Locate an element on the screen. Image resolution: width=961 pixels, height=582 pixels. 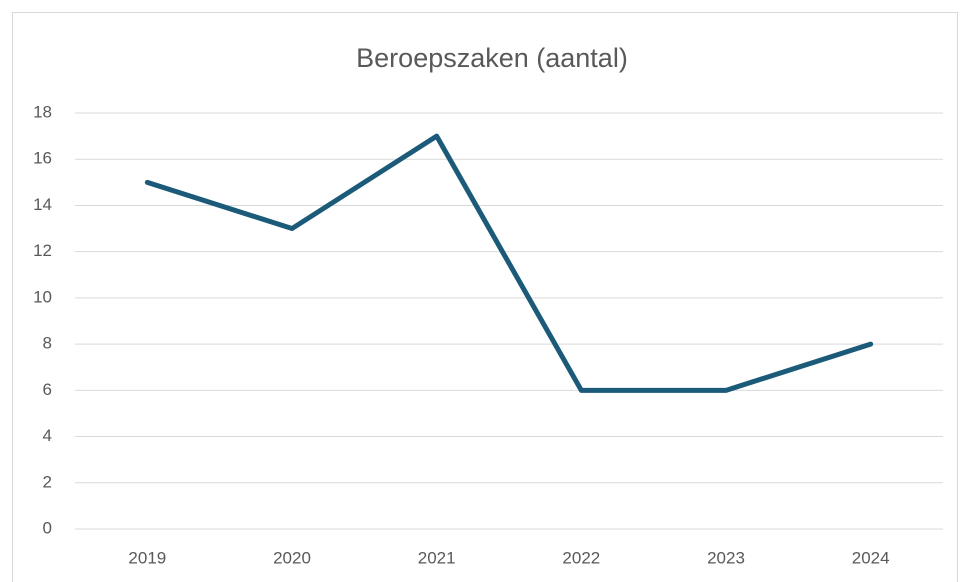
y-tick-label: 14 is located at coordinates (42, 204).